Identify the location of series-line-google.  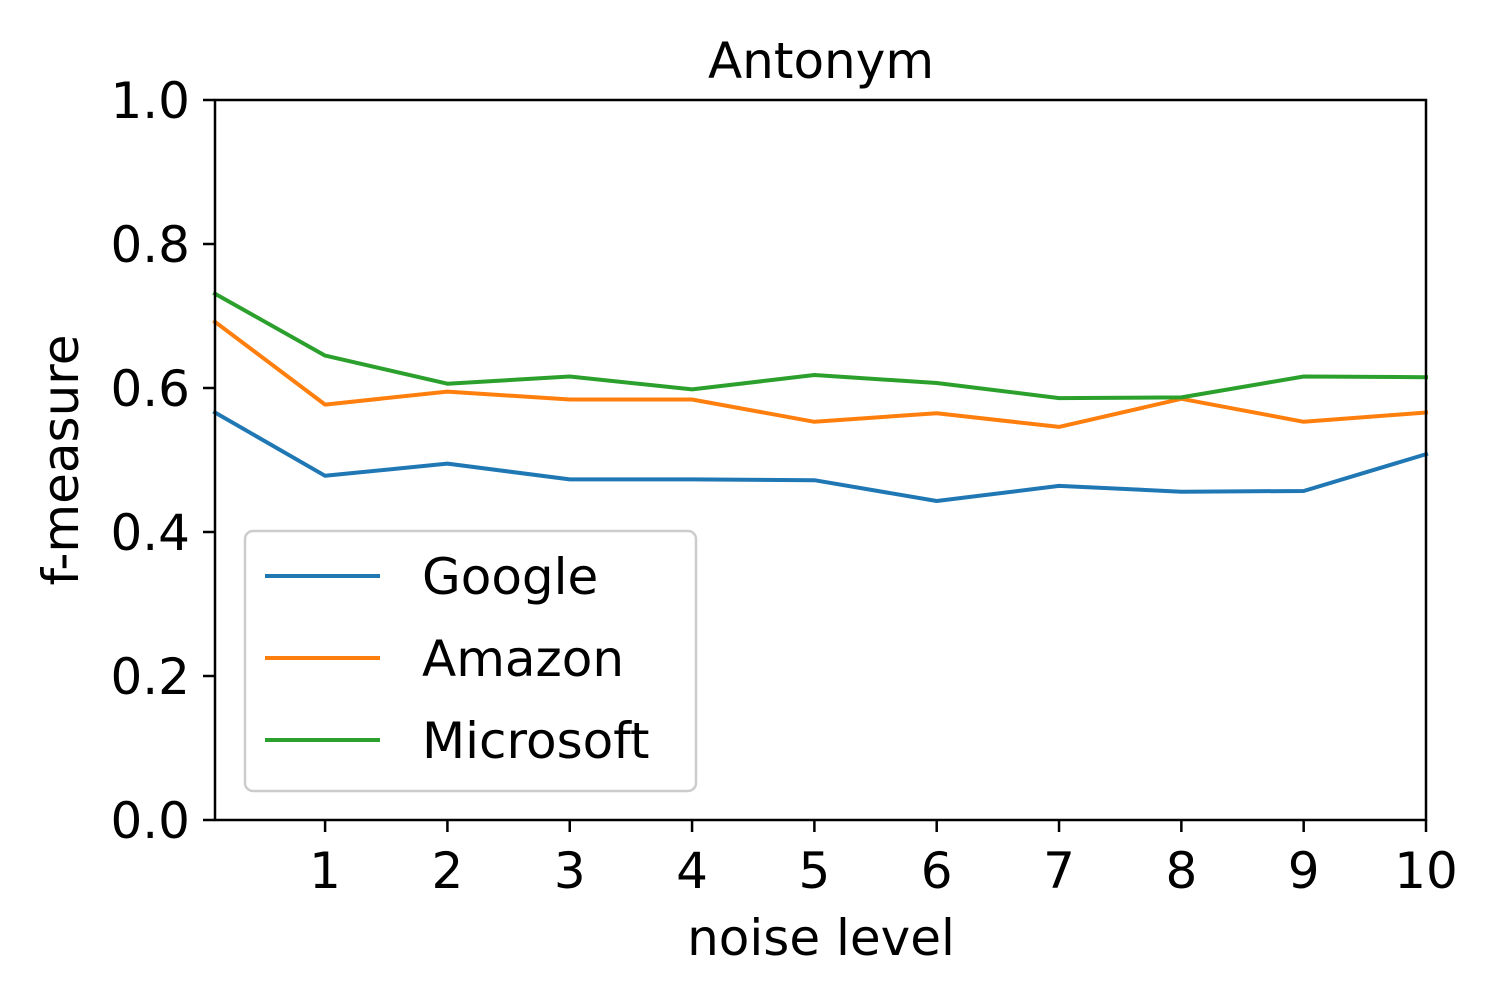
(820, 456).